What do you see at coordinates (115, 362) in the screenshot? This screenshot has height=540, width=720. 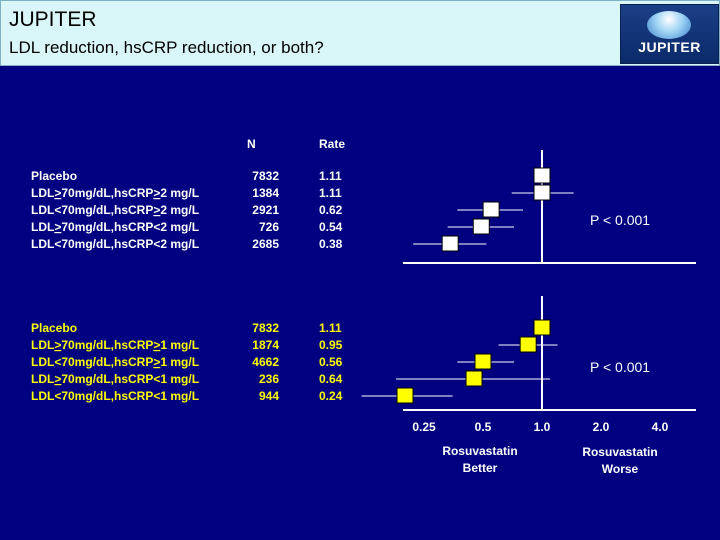 I see `row-label: LDL<70mg/dL,hsCRP>1 mg/L` at bounding box center [115, 362].